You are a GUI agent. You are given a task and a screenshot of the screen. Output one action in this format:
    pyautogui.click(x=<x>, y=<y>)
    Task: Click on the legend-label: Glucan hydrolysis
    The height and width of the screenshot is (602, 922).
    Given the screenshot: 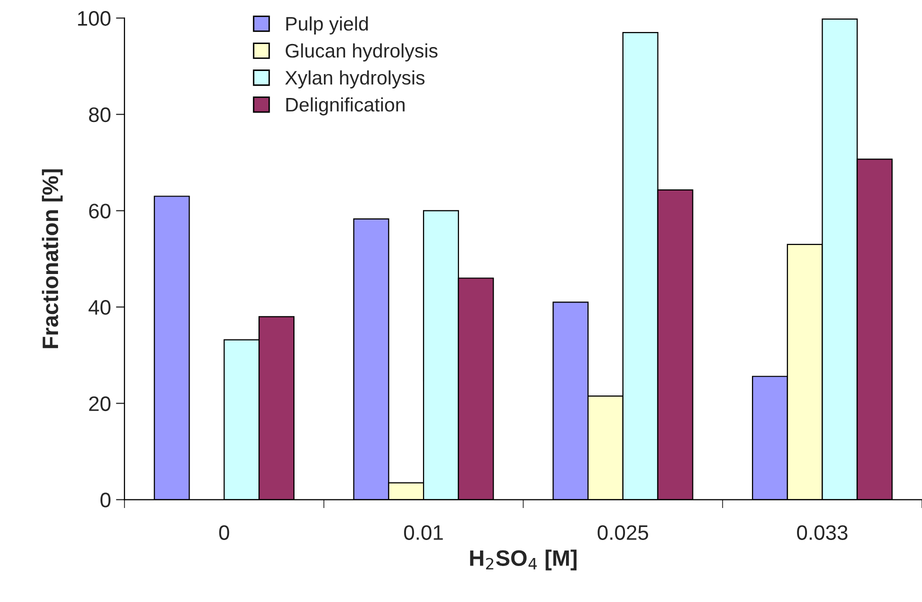 What is the action you would take?
    pyautogui.click(x=362, y=52)
    